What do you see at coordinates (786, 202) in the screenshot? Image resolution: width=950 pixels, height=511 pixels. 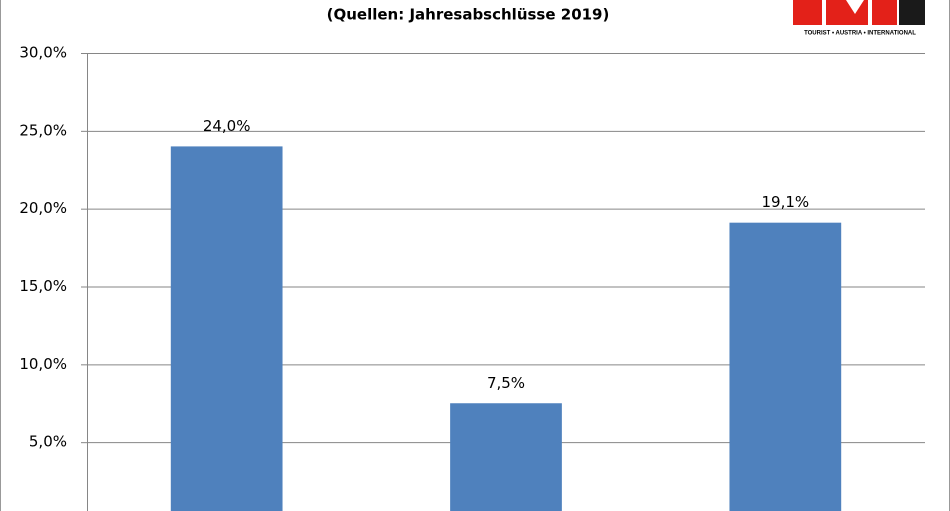 I see `value-label: 19,1%` at bounding box center [786, 202].